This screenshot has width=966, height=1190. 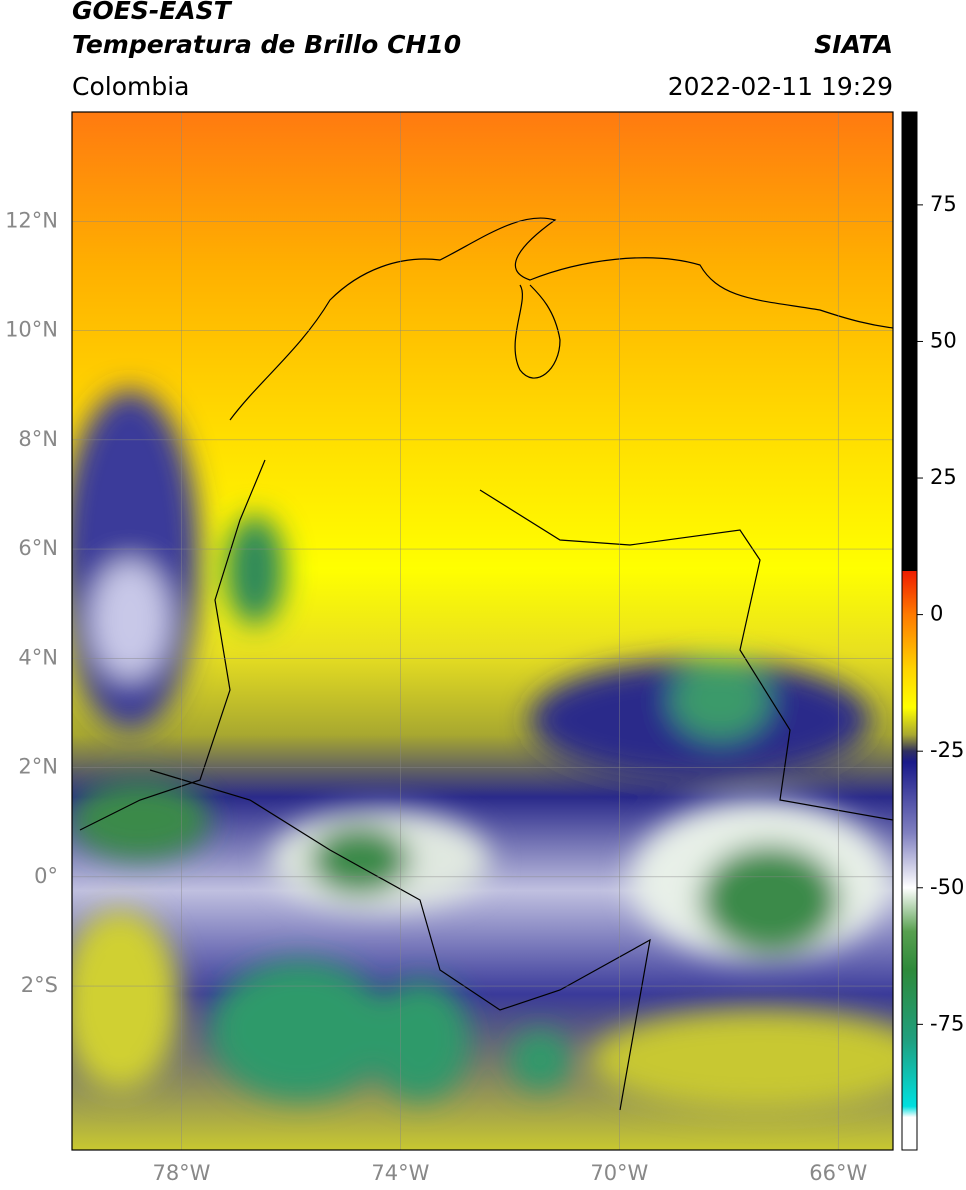 What do you see at coordinates (619, 1173) in the screenshot?
I see `x-tick-label: 70°W` at bounding box center [619, 1173].